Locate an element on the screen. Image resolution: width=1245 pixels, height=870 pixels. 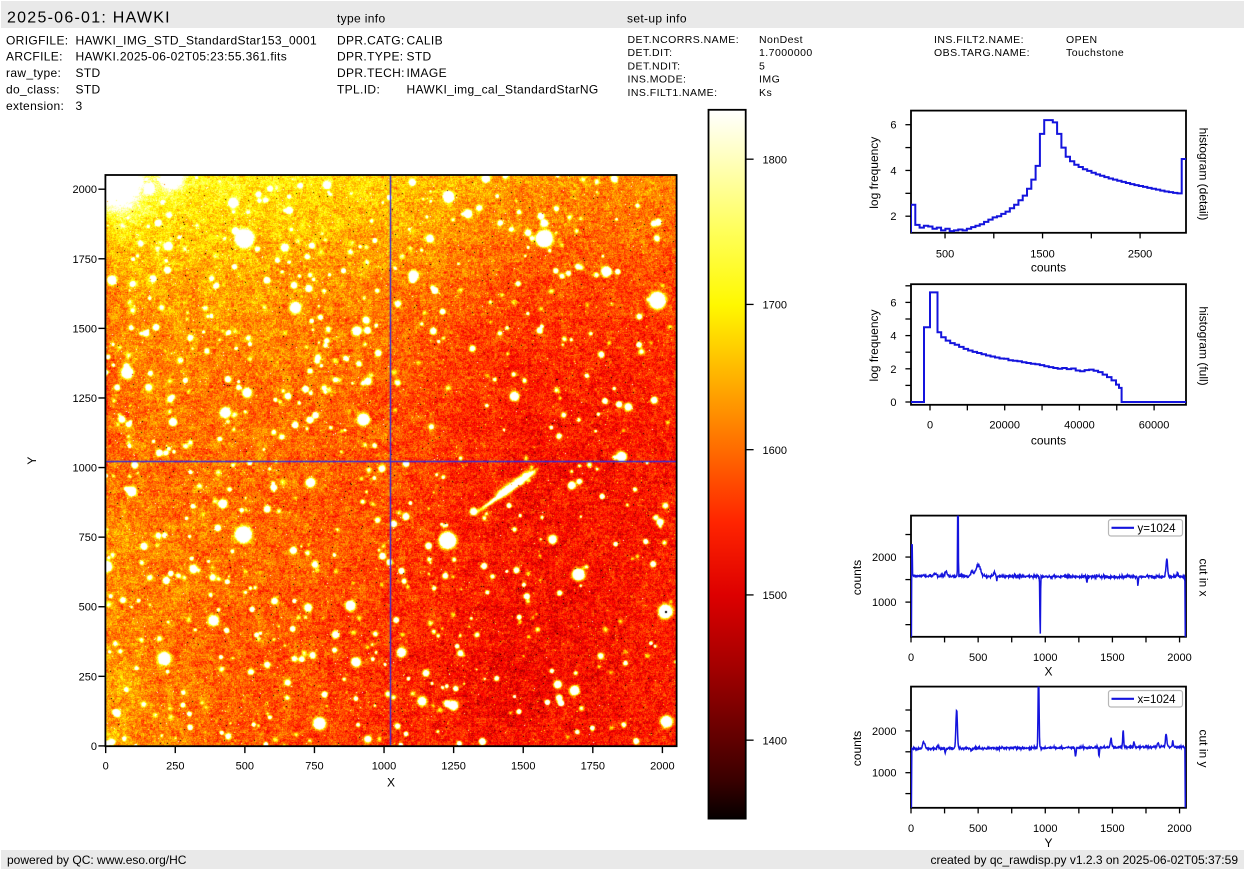
svg-text: 5 is located at coordinates (762, 66).